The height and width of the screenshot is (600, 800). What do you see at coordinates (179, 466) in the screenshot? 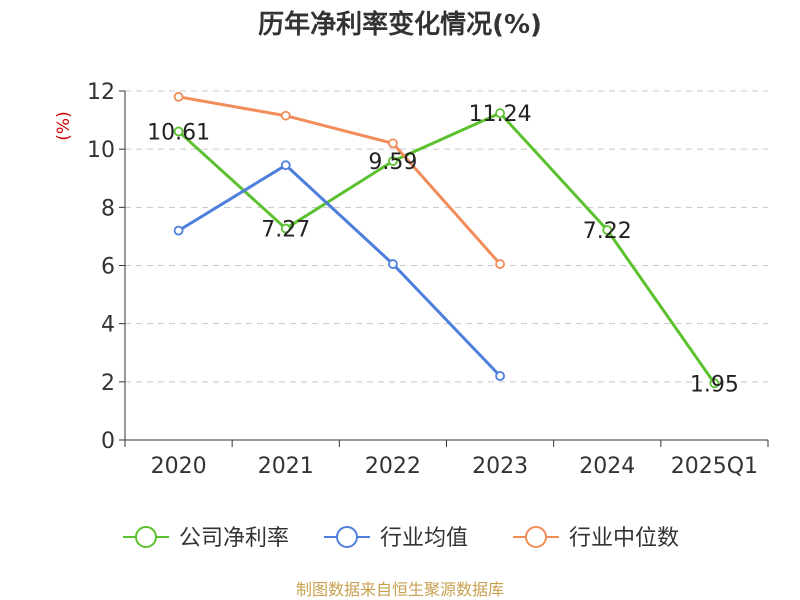
I see `x-tick-label: 2020` at bounding box center [179, 466].